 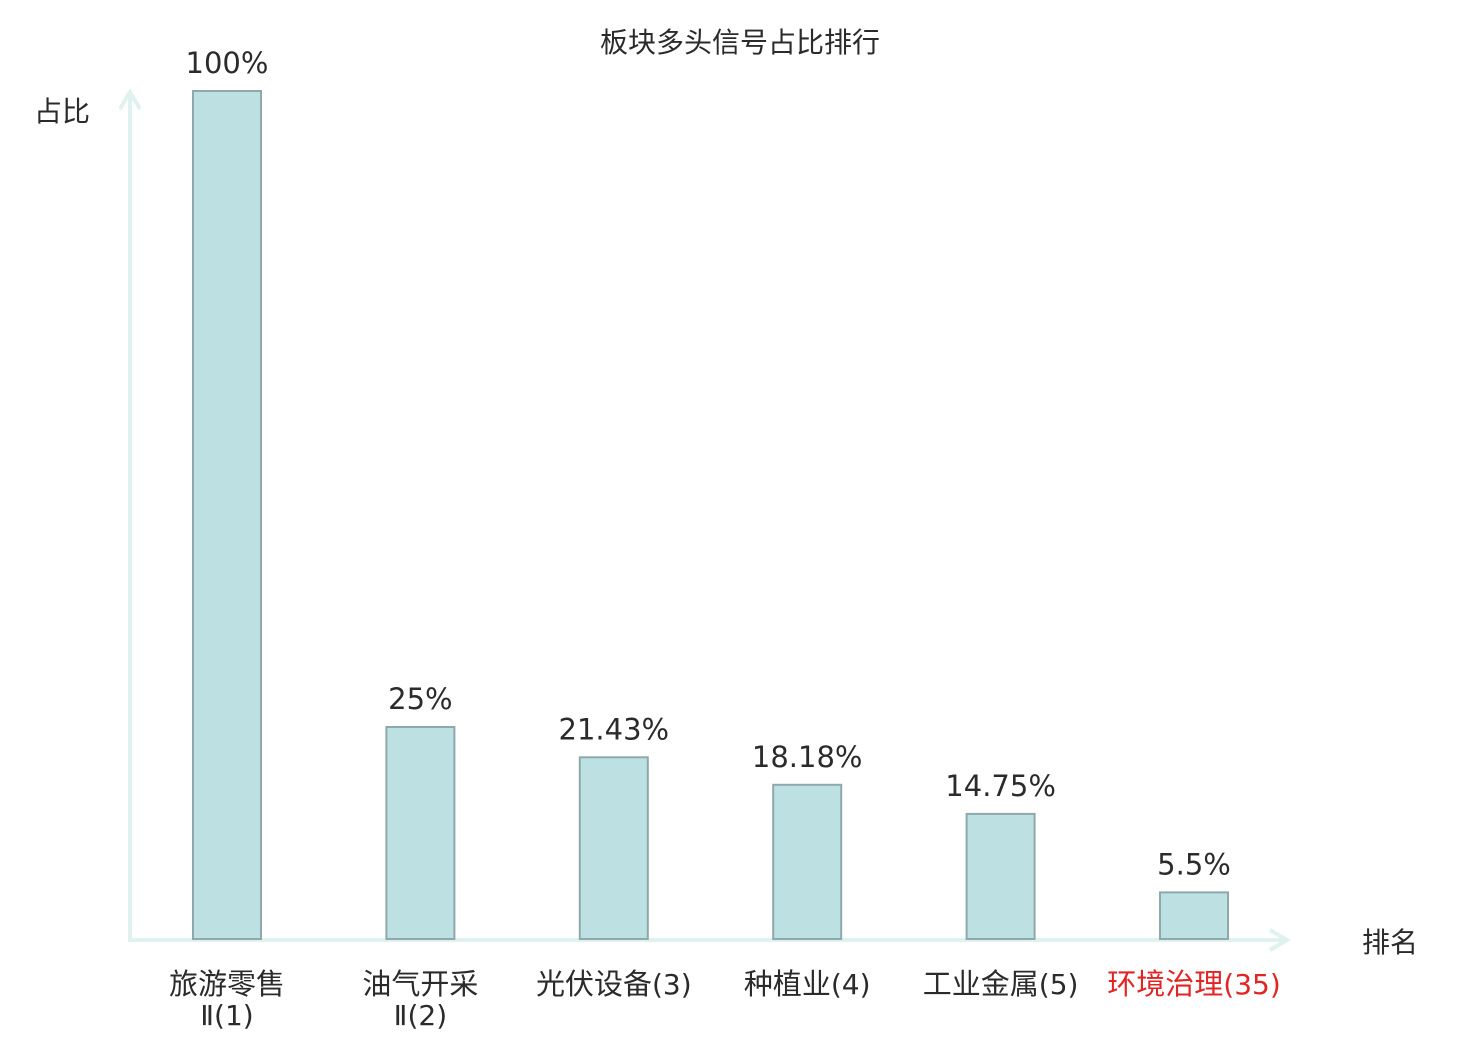 I want to click on y-axis-label: 占比, so click(x=62, y=111).